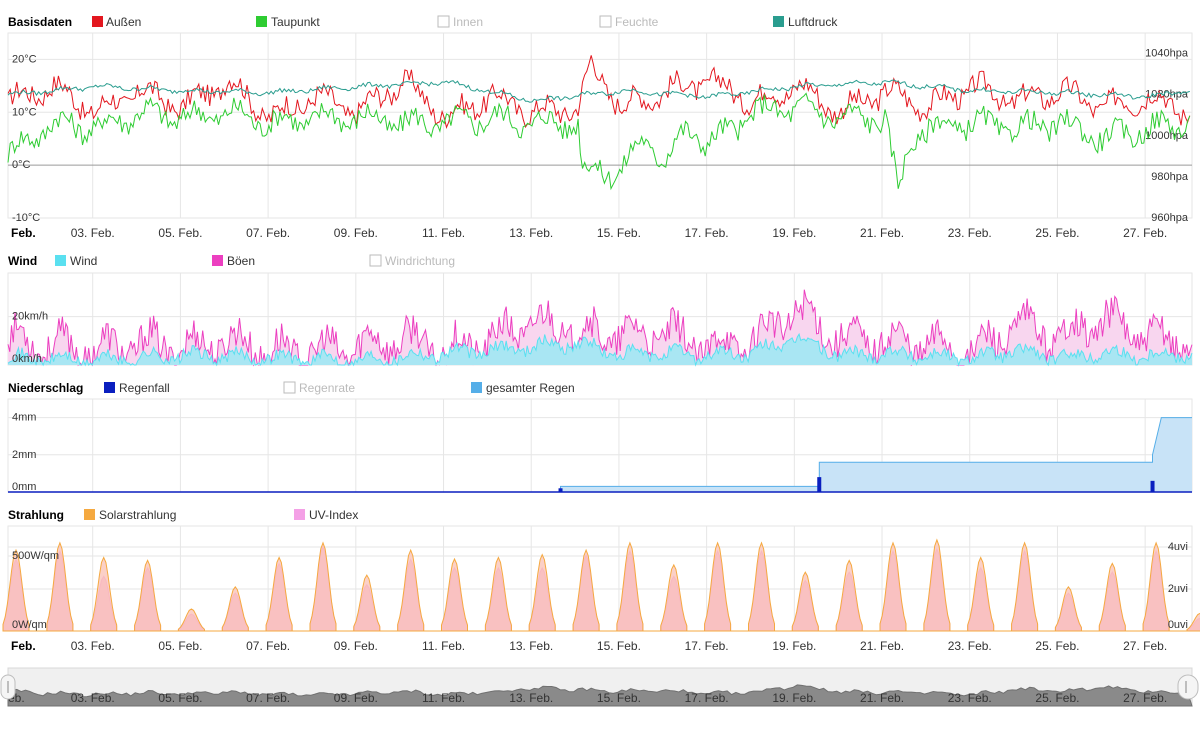  What do you see at coordinates (1167, 136) in the screenshot?
I see `basisdaten-y-right-tick-label: 1000hpa` at bounding box center [1167, 136].